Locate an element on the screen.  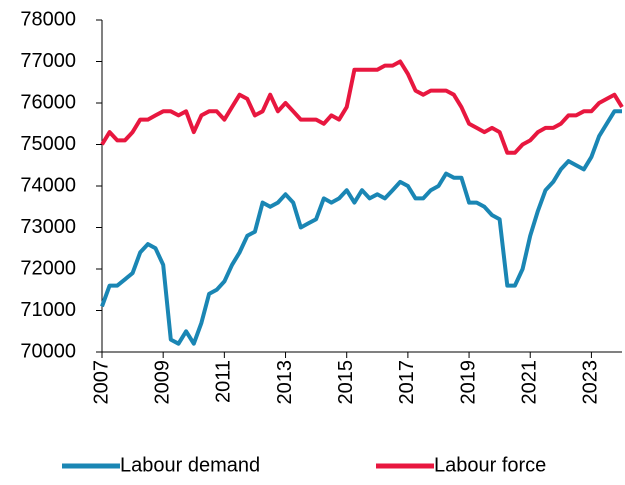
x-tick-label: 2011 is located at coordinates (224, 381).